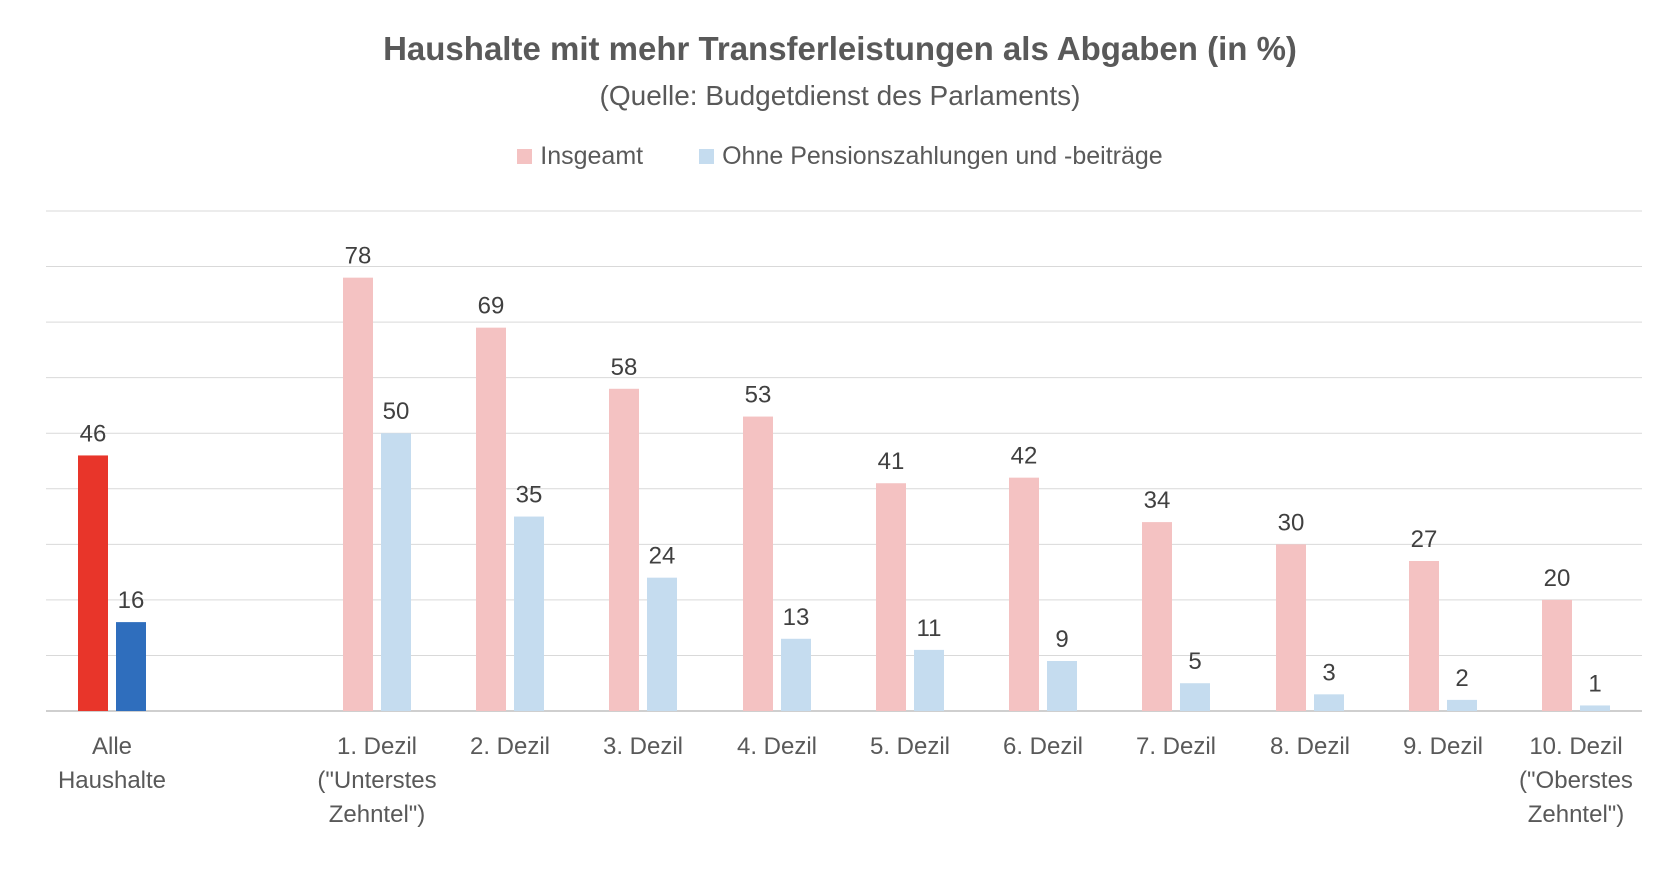 The image size is (1680, 886). Describe the element at coordinates (942, 156) in the screenshot. I see `legend-label-ohne-pension: Ohne Pensionszahlungen und -beiträge` at that location.